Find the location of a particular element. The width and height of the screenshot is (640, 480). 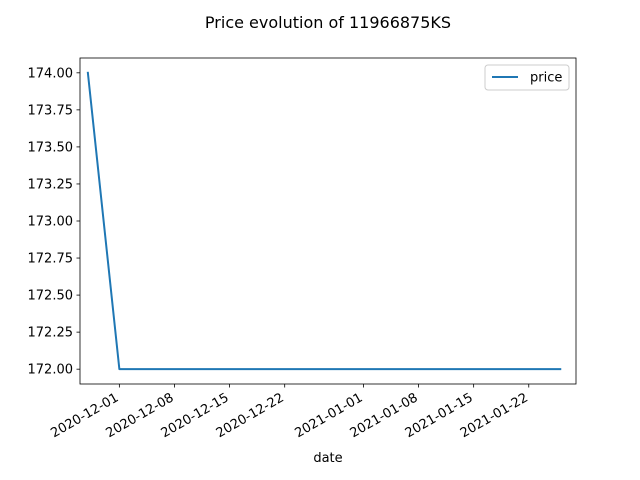

y-tick-label: 173.50 is located at coordinates (51, 147).